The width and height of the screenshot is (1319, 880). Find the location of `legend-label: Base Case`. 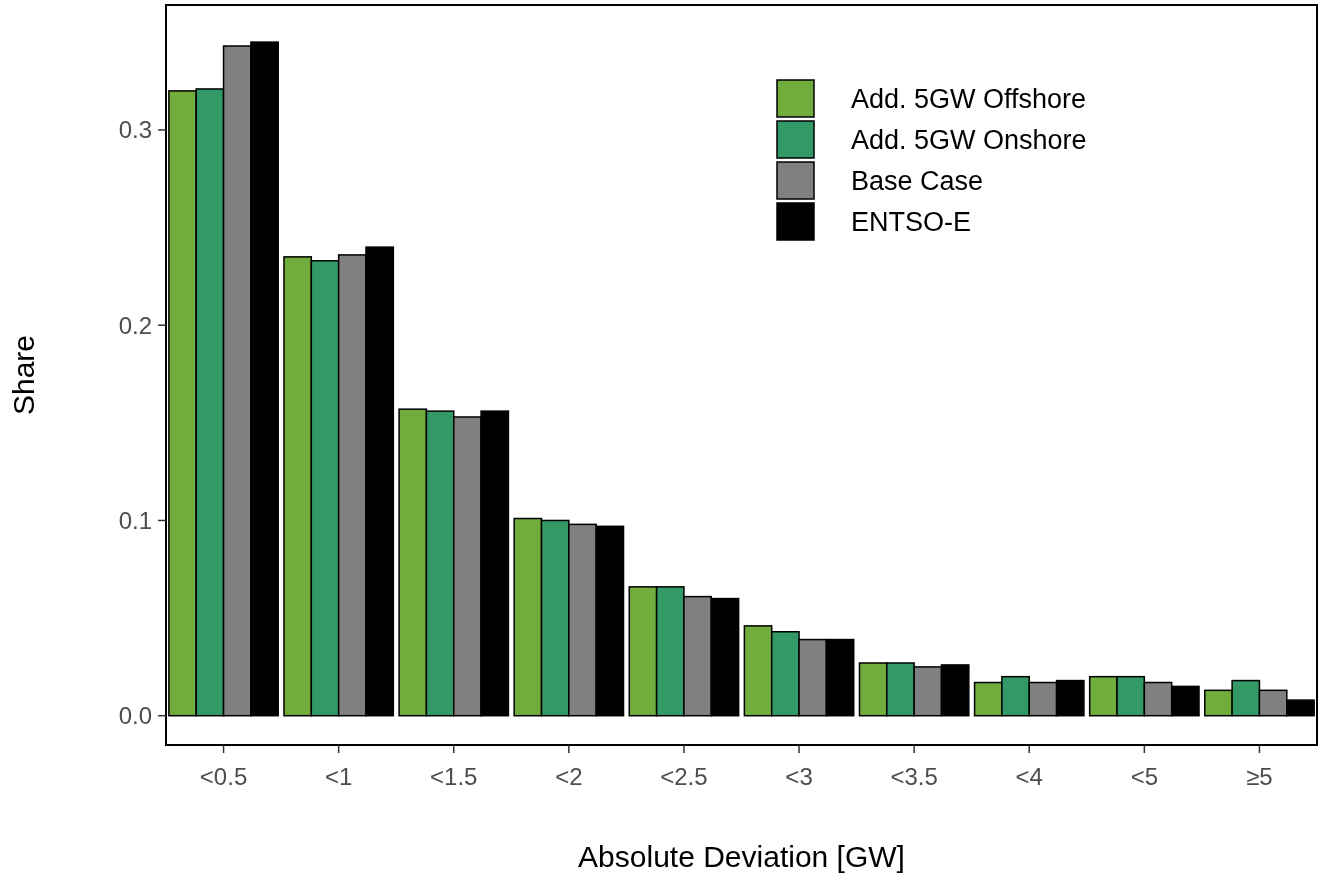

legend-label: Base Case is located at coordinates (917, 181).